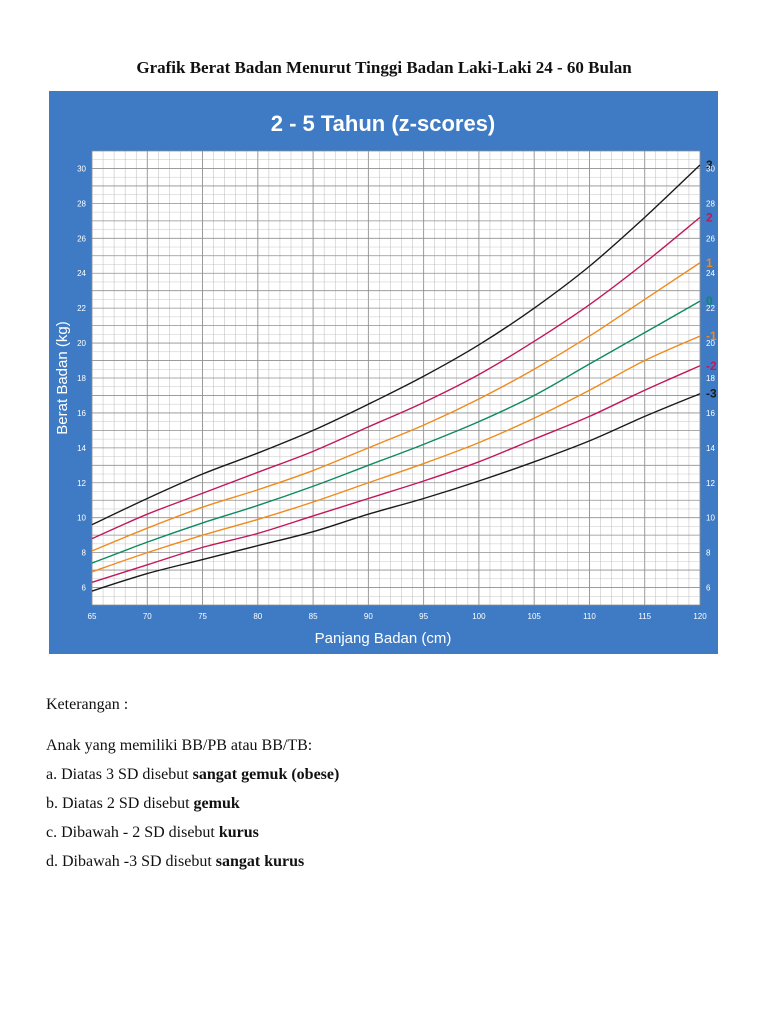 The width and height of the screenshot is (768, 1024). I want to click on notes-item-suffix: (obese), so click(313, 774).